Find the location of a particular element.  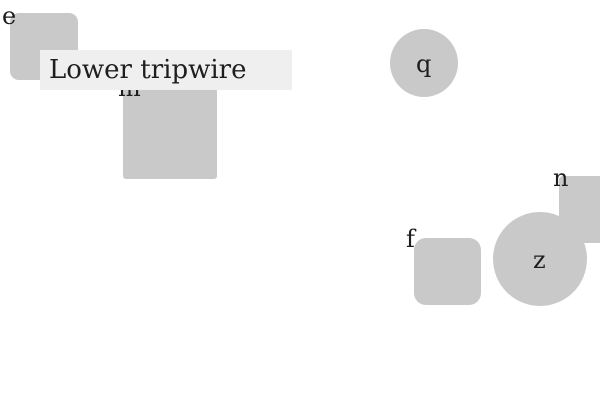

shape-q-label: q is located at coordinates (424, 64).